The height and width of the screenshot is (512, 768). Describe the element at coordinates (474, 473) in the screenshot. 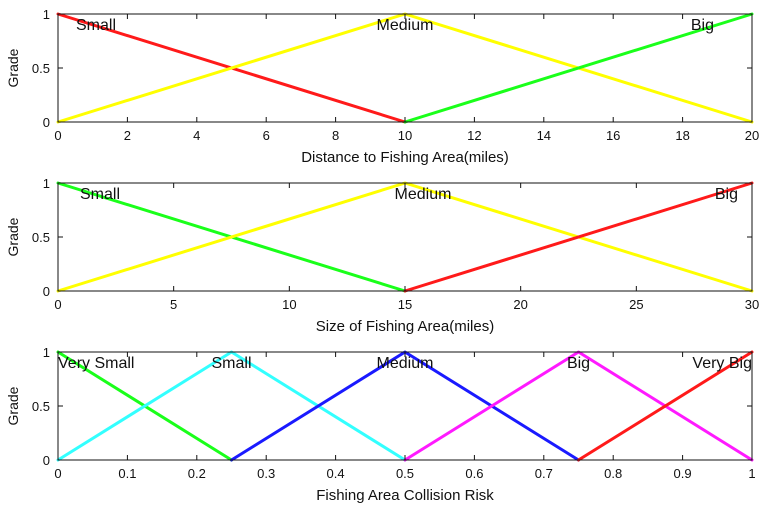

I see `x-tick-label: 0.6` at that location.